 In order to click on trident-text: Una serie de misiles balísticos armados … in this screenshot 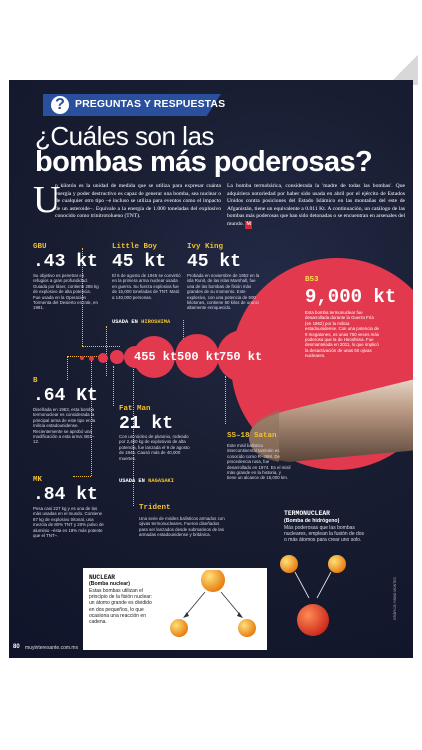, I will do `click(182, 527)`.